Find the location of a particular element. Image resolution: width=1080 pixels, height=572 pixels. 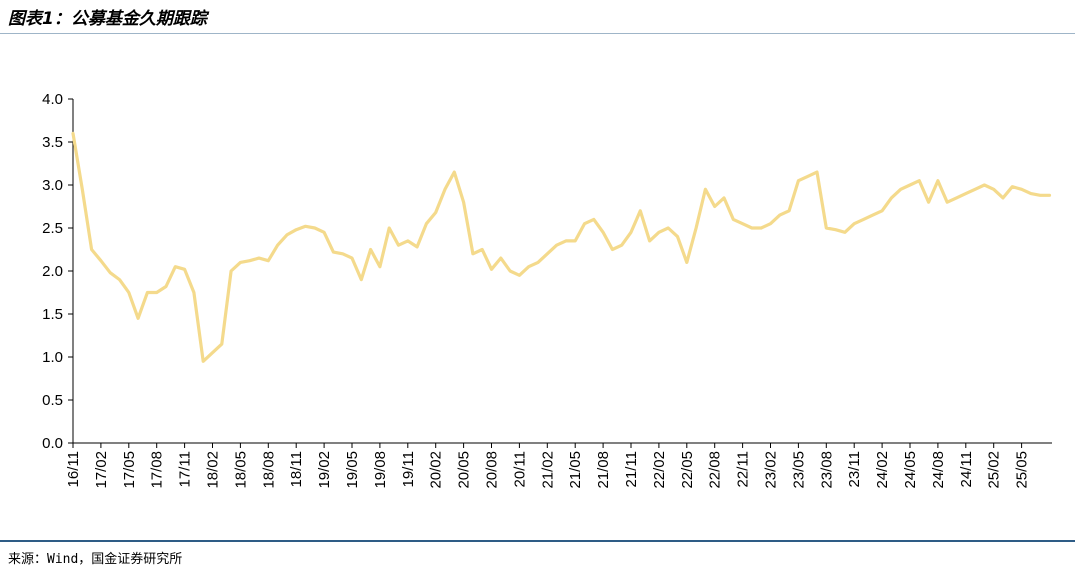

x-tick-label: 18/05 is located at coordinates (240, 470).